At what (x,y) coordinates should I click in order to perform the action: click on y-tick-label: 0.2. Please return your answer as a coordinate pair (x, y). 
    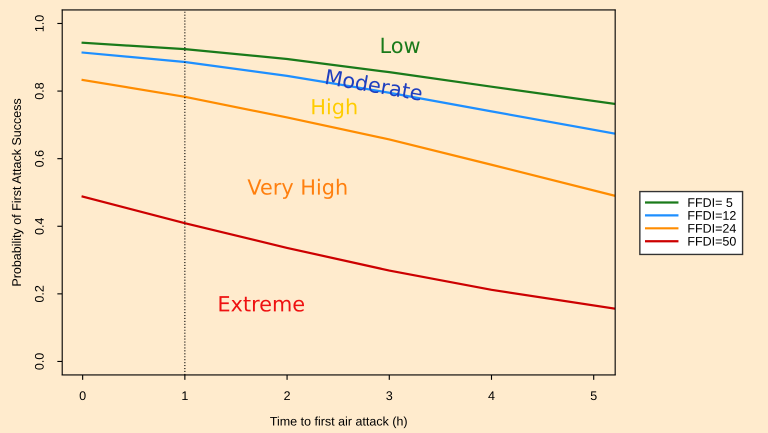
    Looking at the image, I should click on (39, 294).